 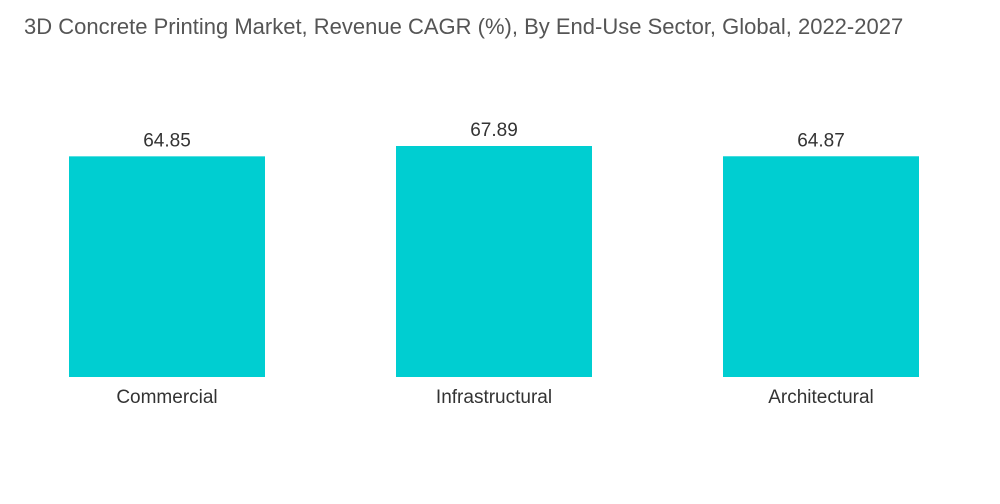 What do you see at coordinates (166, 397) in the screenshot?
I see `category-label-commercial: Commercial` at bounding box center [166, 397].